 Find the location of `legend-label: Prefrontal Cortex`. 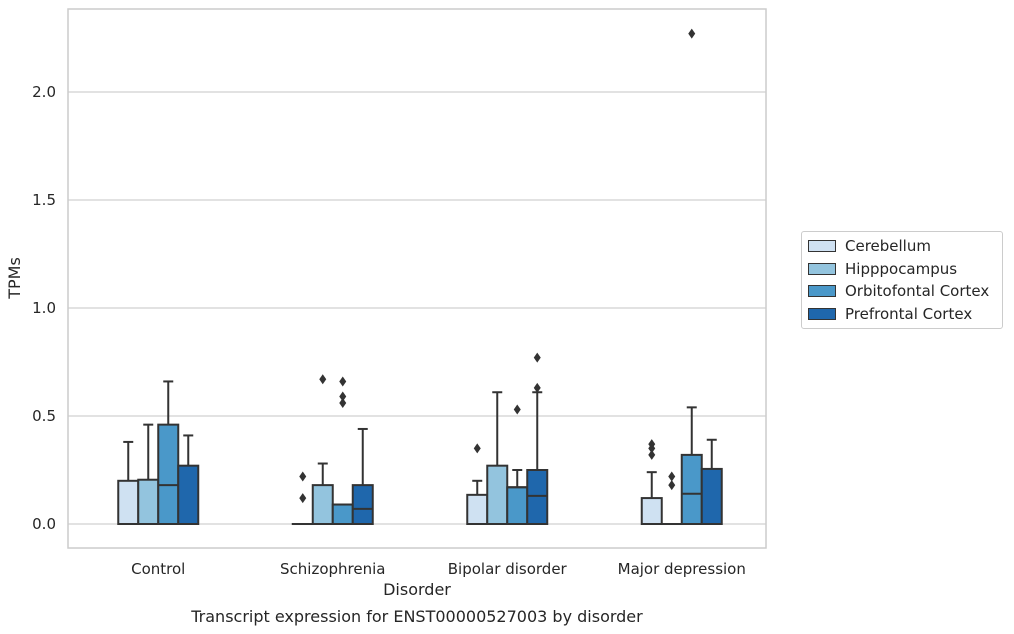

legend-label: Prefrontal Cortex is located at coordinates (909, 313).